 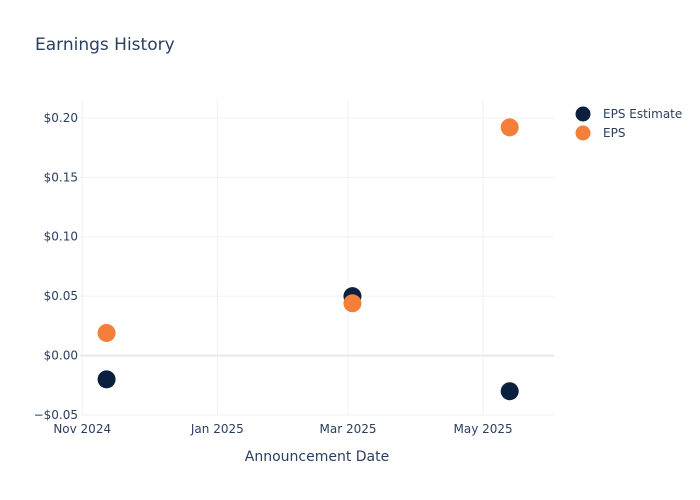 I want to click on y-tick-label: −$0.05, so click(x=56, y=415).